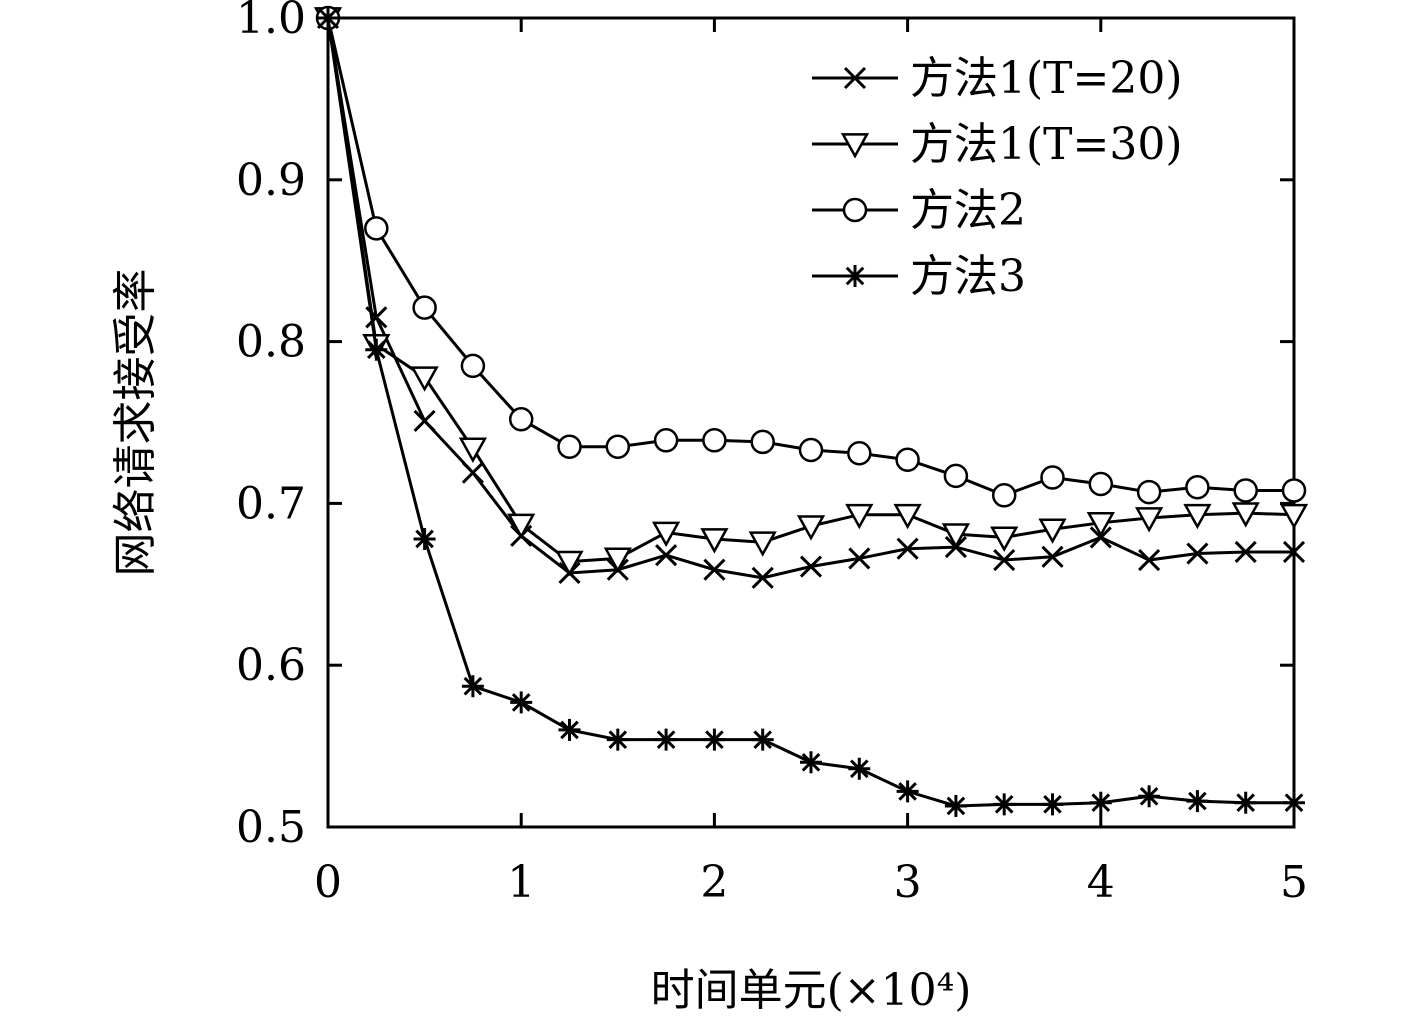 The height and width of the screenshot is (1030, 1417). Describe the element at coordinates (997, 177) in the screenshot. I see `legend: 方法1(T=20) 方法1(T=30) 方法2 方法3` at that location.